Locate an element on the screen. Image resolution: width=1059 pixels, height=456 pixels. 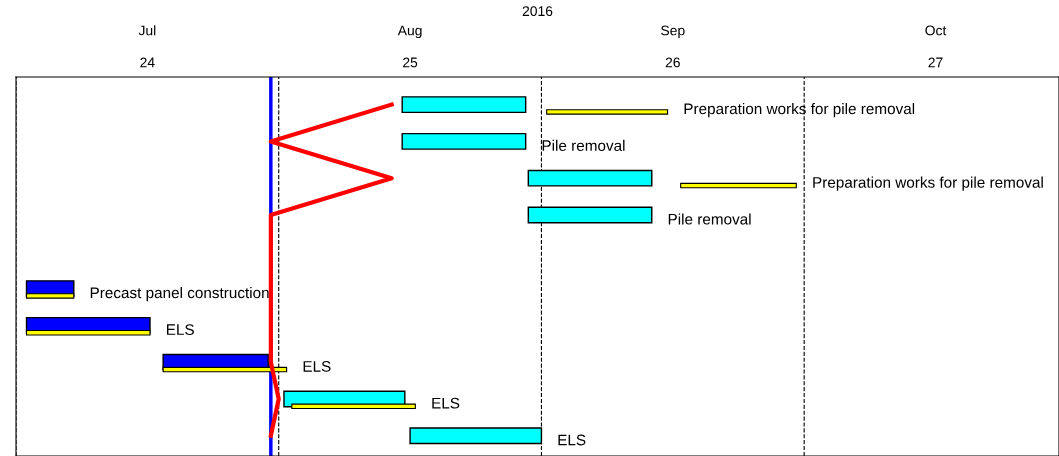
text: Oct is located at coordinates (936, 30).